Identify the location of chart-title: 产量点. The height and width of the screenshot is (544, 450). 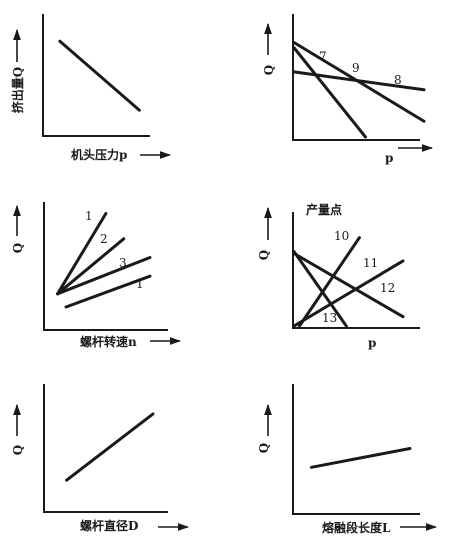
(324, 209).